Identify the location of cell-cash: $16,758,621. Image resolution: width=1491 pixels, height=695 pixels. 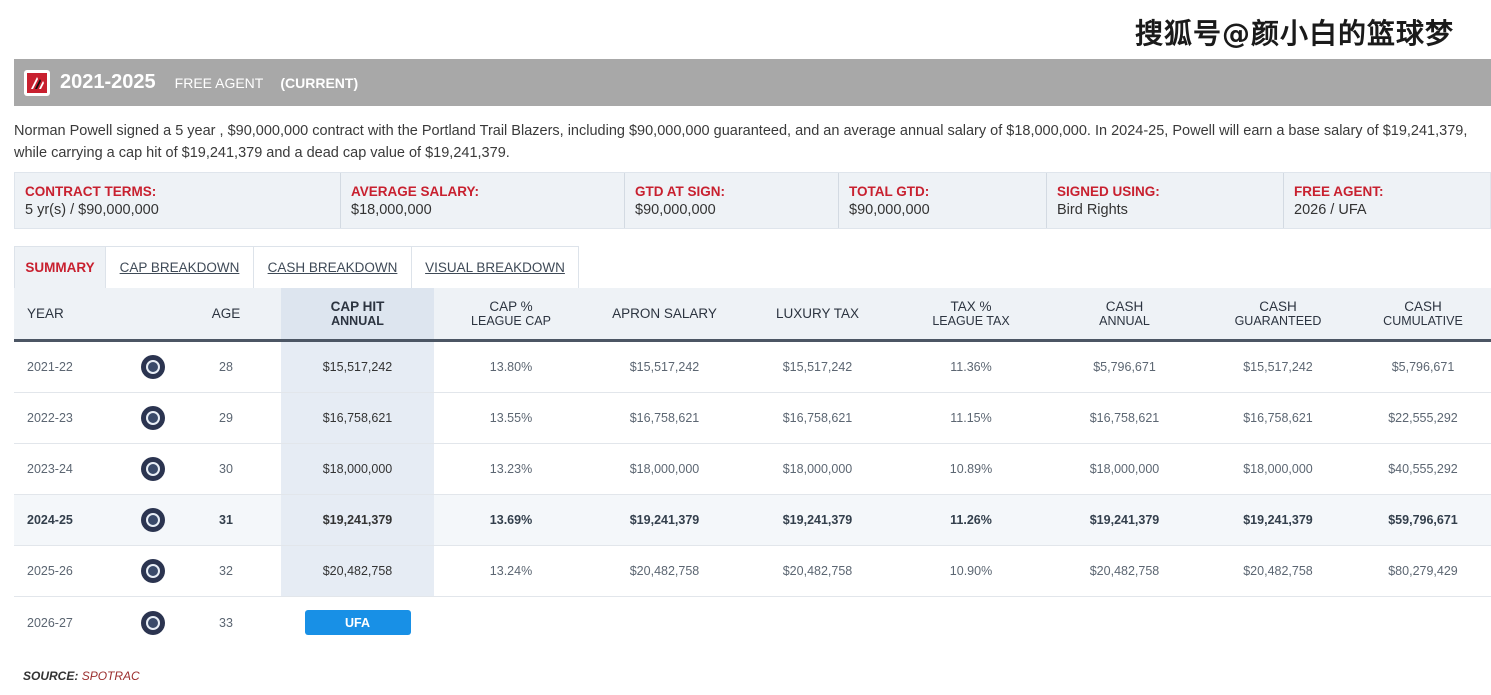
(1124, 418).